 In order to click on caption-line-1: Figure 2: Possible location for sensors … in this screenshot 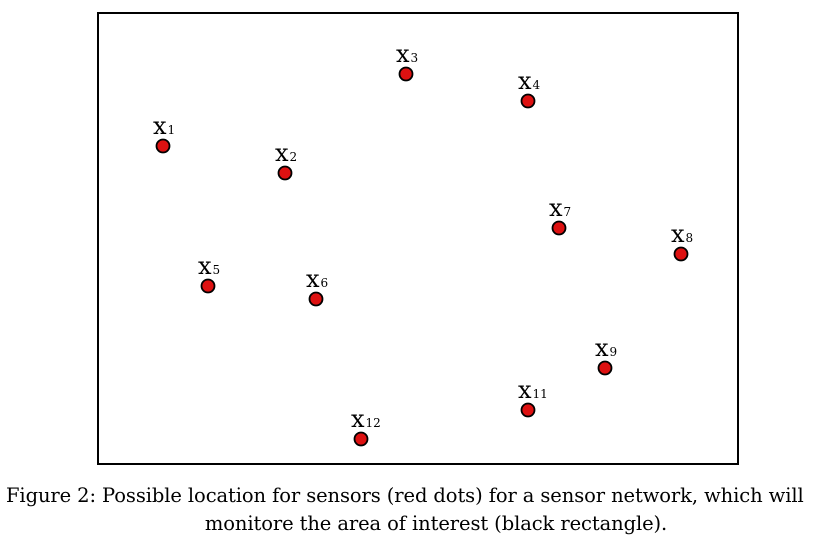, I will do `click(405, 495)`.